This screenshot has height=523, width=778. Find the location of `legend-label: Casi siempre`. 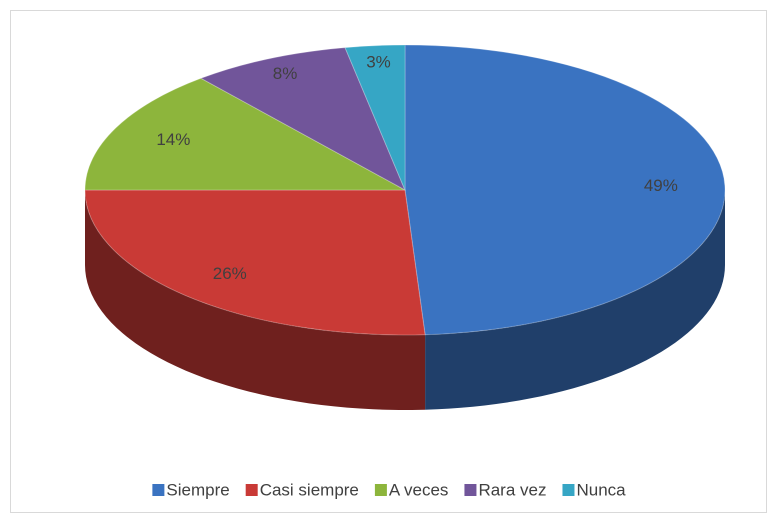

legend-label: Casi siempre is located at coordinates (309, 489).